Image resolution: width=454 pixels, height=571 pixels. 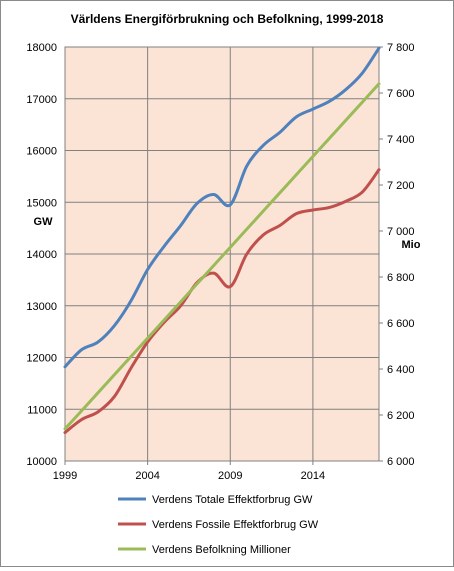 What do you see at coordinates (401, 278) in the screenshot?
I see `y-right-tick-label: 6 800` at bounding box center [401, 278].